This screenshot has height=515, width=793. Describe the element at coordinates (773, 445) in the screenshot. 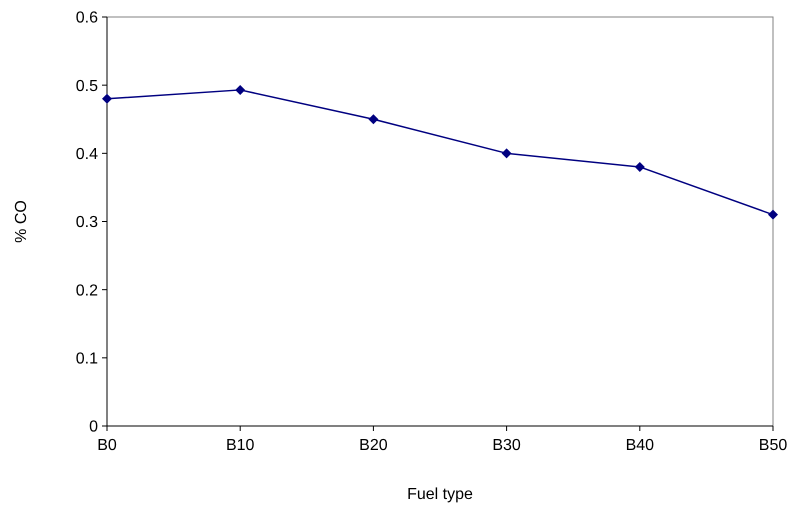

I see `x-tick-label: B50` at that location.